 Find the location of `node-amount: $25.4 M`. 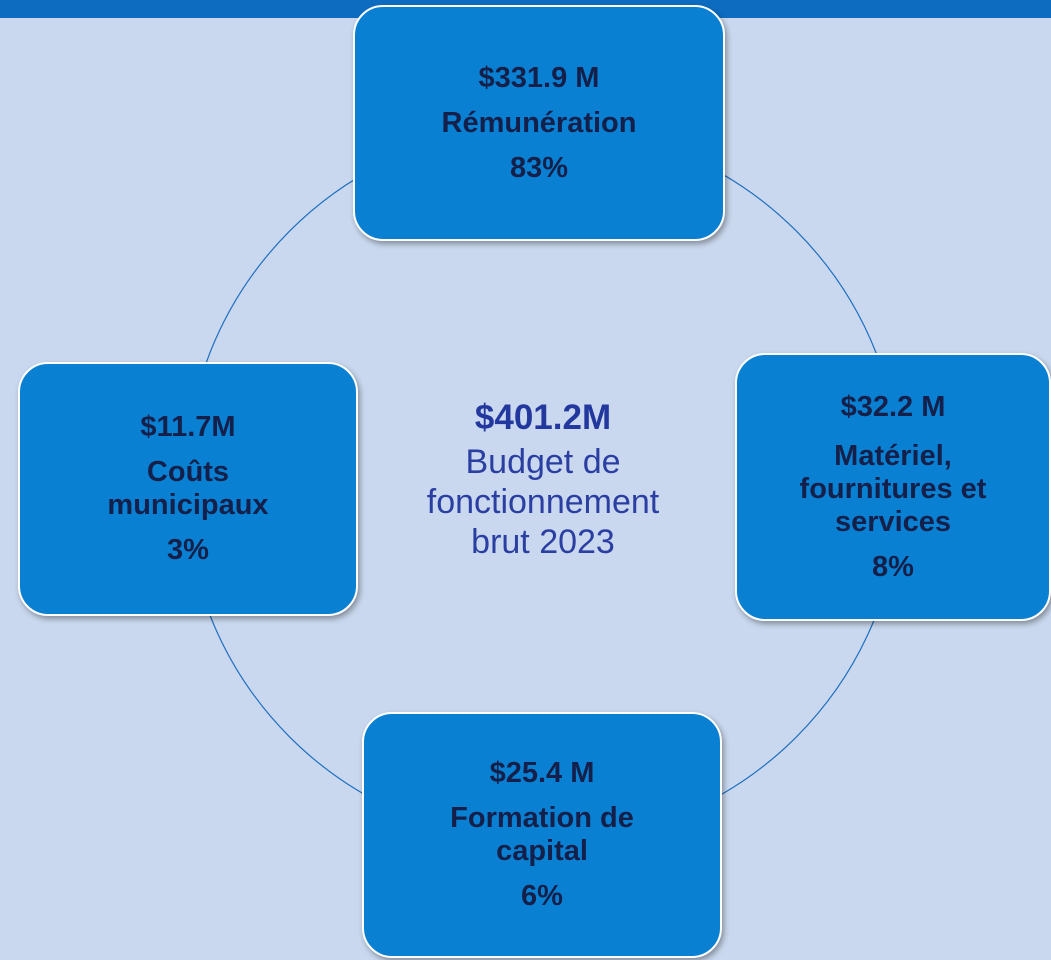

node-amount: $25.4 M is located at coordinates (542, 773).